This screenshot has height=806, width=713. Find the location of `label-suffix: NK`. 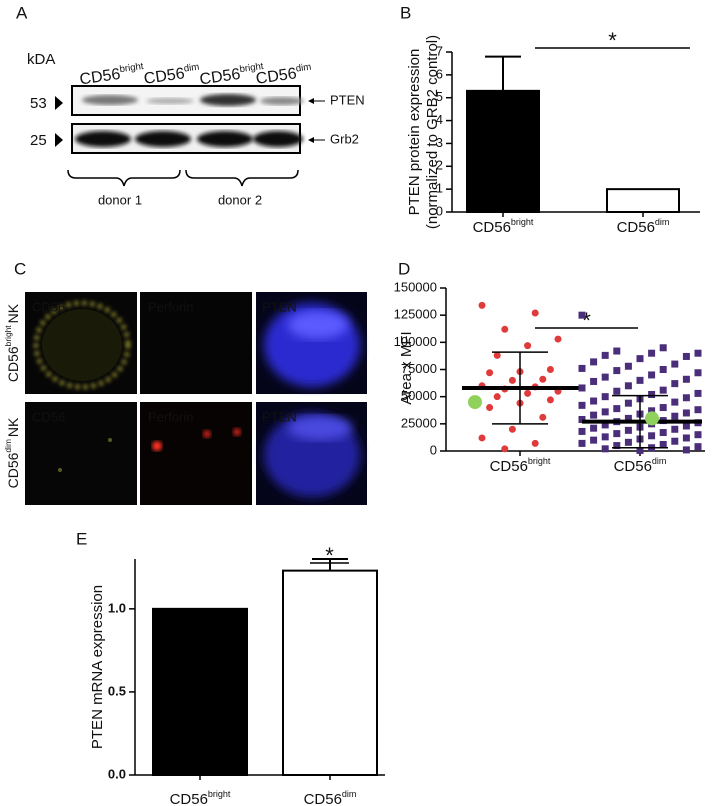

label-suffix: NK is located at coordinates (13, 313).